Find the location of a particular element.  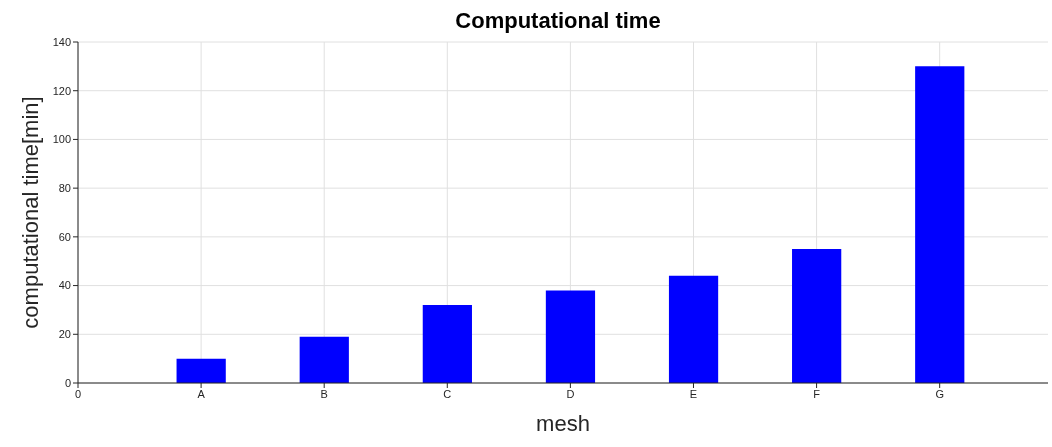

x-tick-label: B is located at coordinates (324, 393).